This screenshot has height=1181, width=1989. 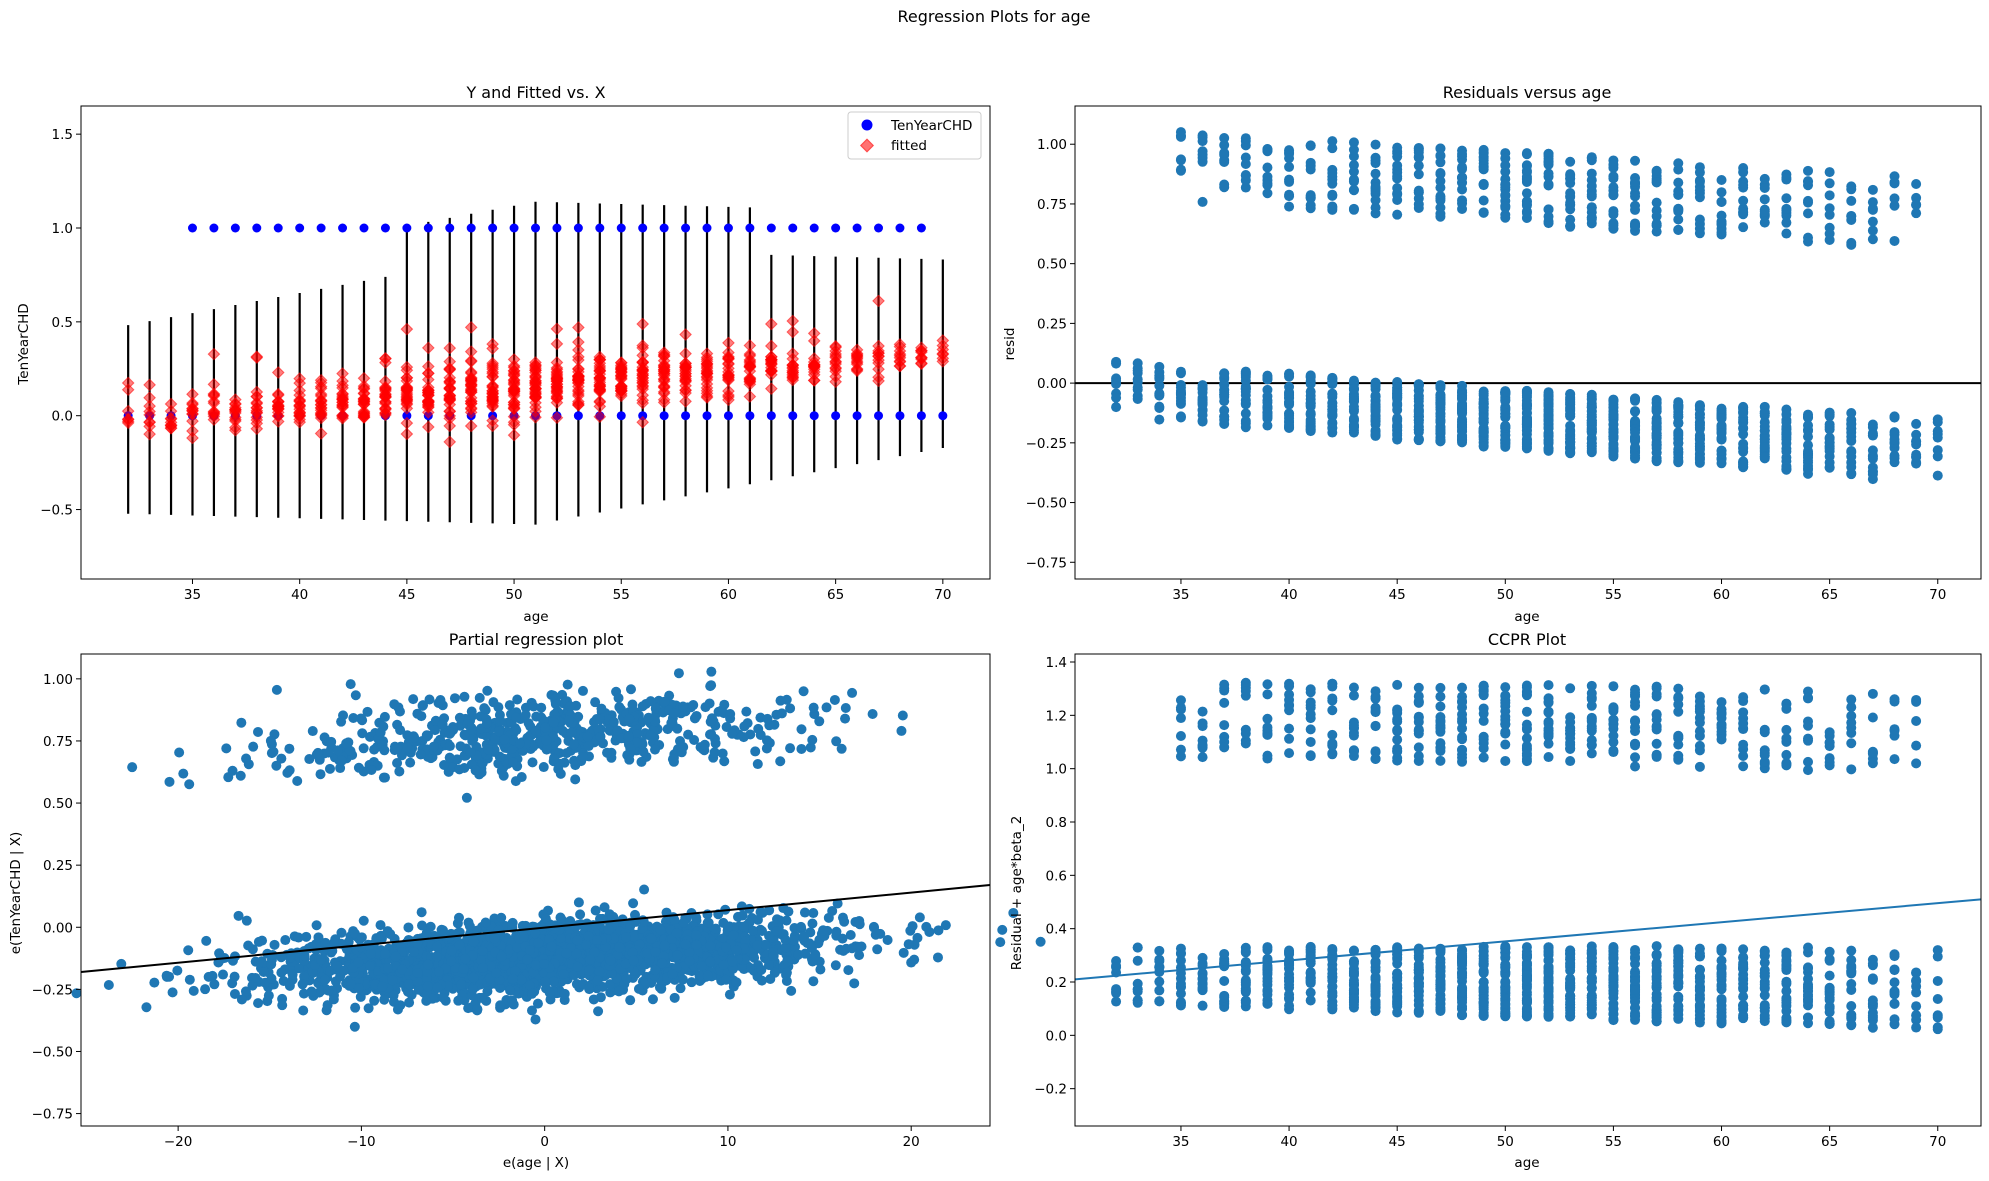 I want to click on y-tick-label: 1.5, so click(x=62, y=135).